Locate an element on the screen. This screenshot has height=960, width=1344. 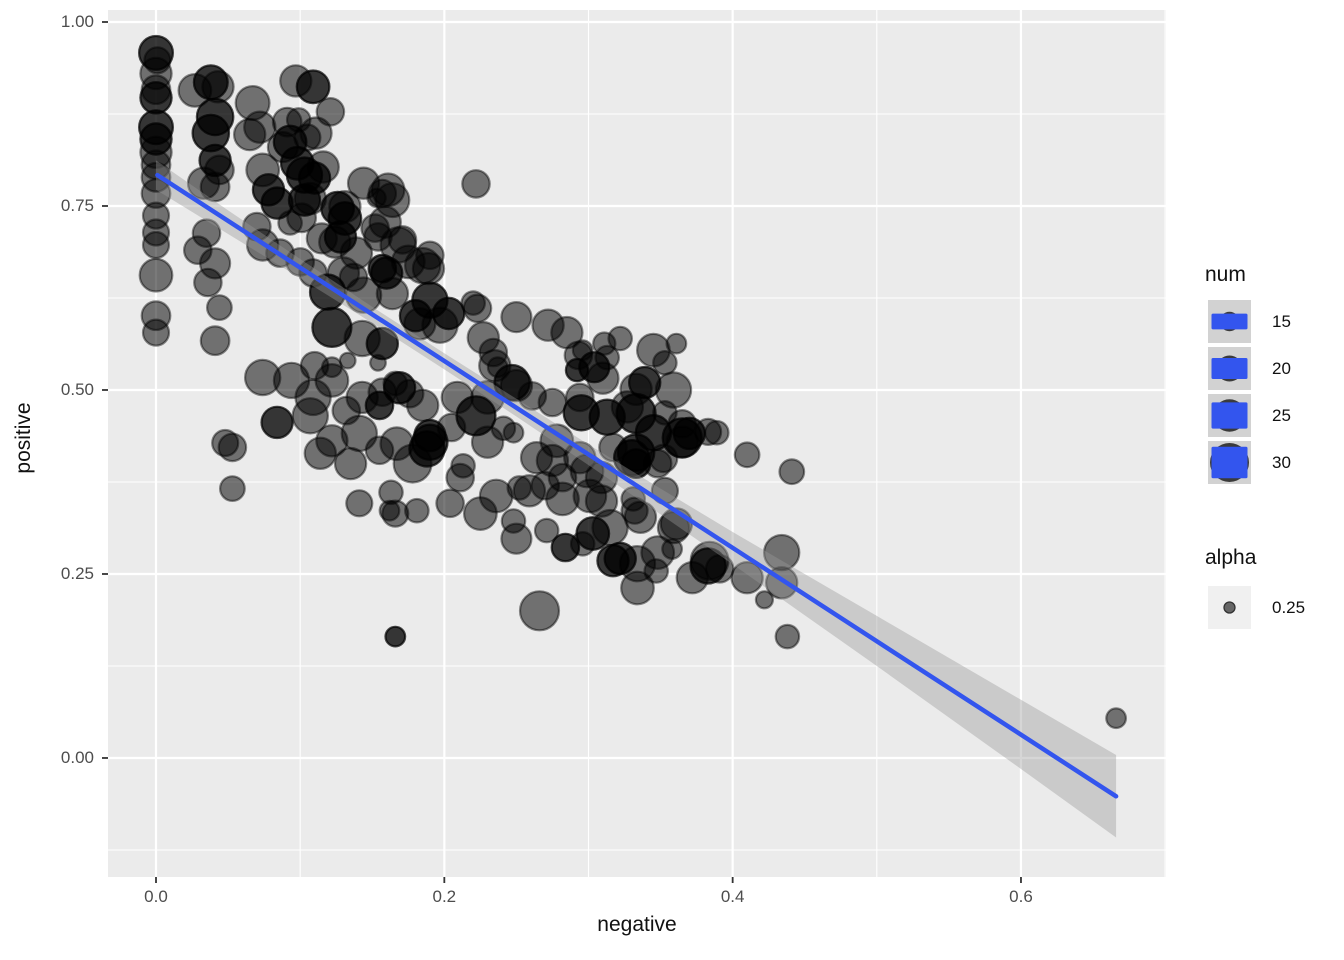
x-tick-label: 0.2 is located at coordinates (444, 896).